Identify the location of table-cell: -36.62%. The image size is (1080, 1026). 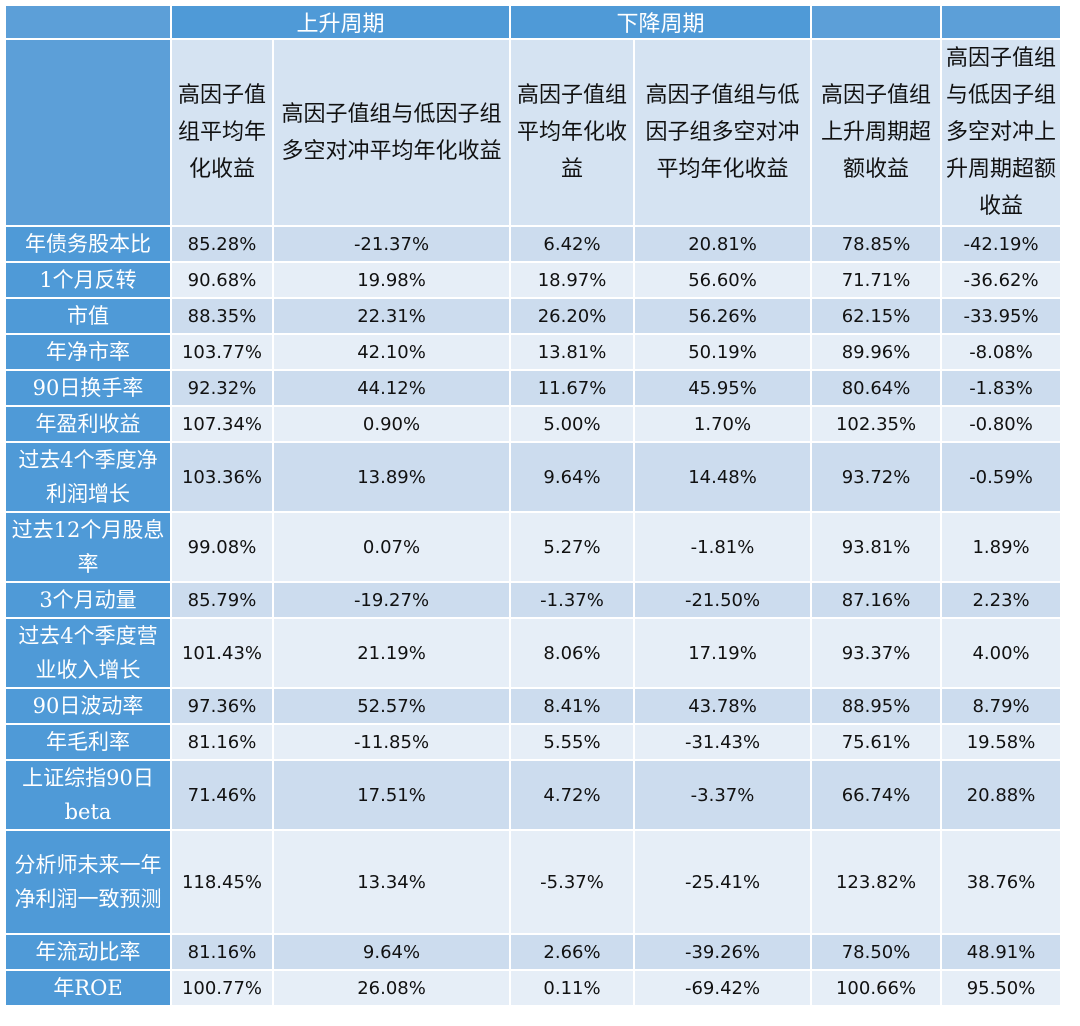
(1001, 280).